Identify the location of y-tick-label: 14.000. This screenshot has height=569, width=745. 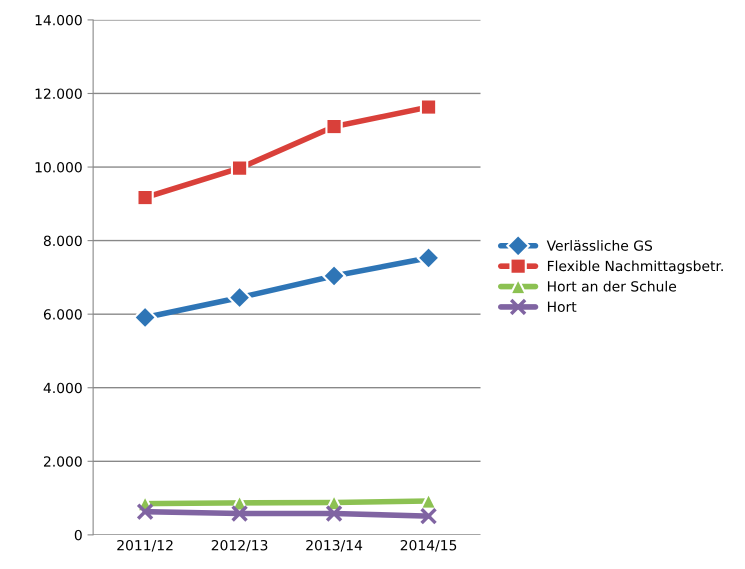
(59, 20).